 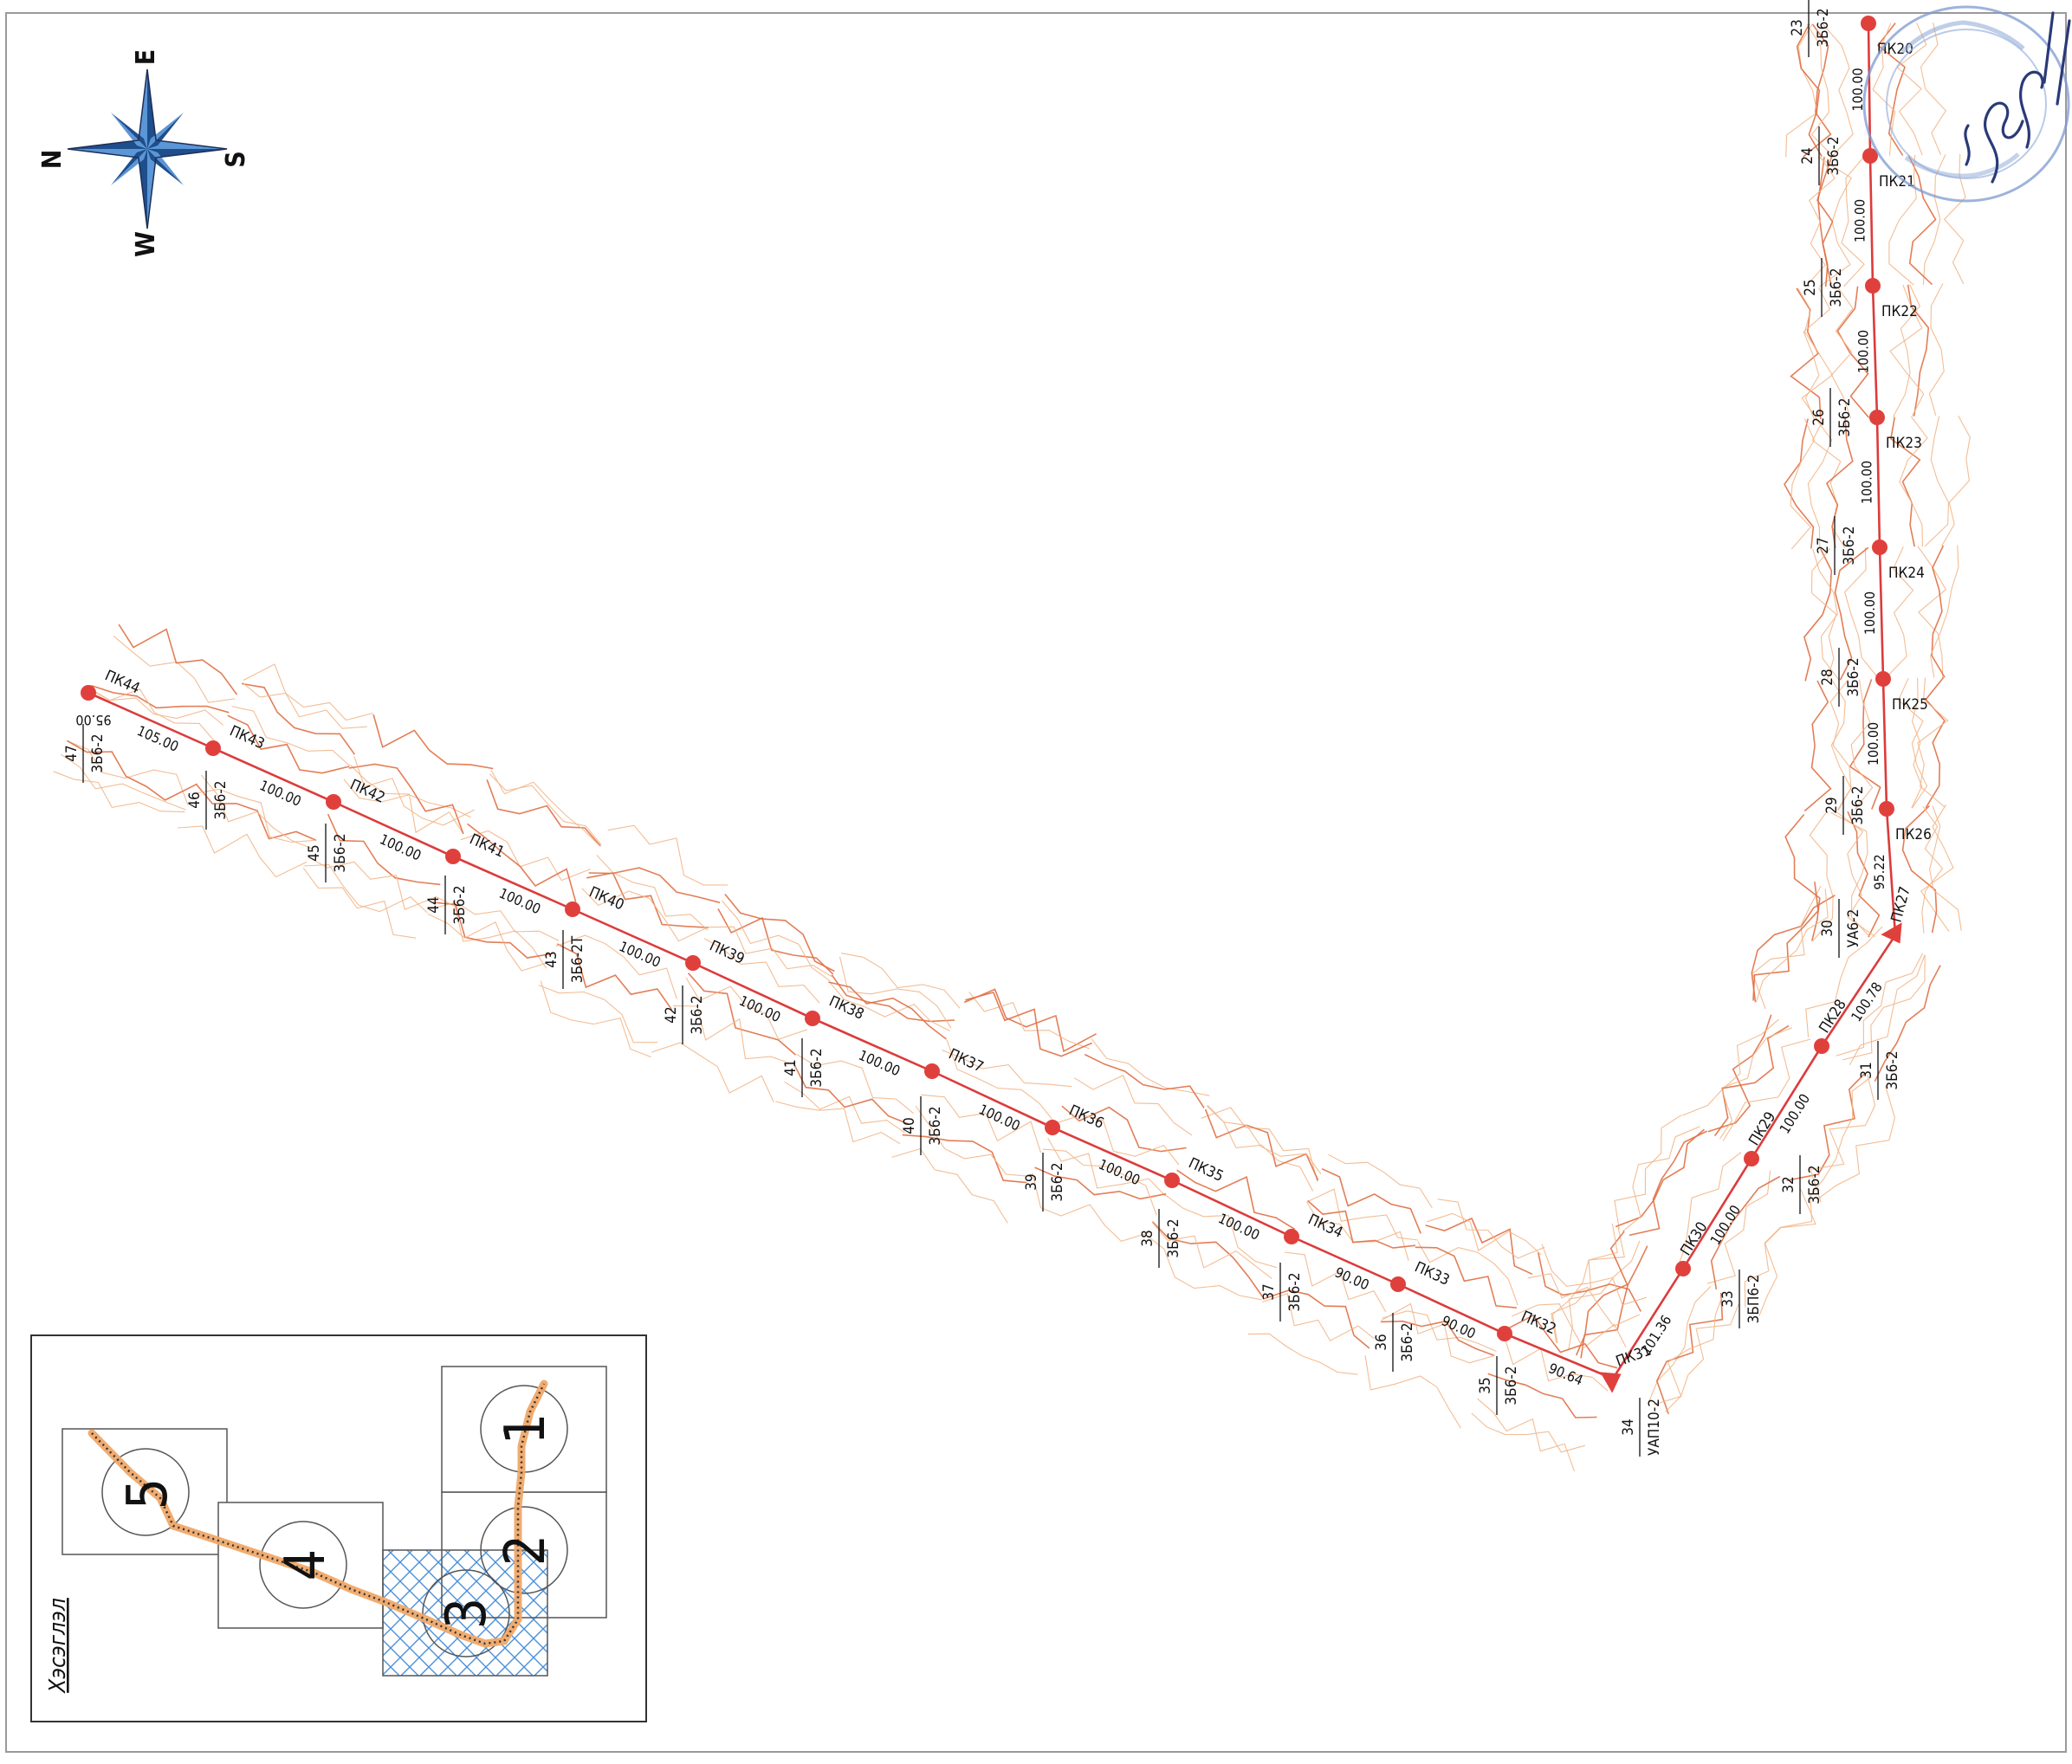 I want to click on support-label: 23 3Б6-2, so click(x=1810, y=28).